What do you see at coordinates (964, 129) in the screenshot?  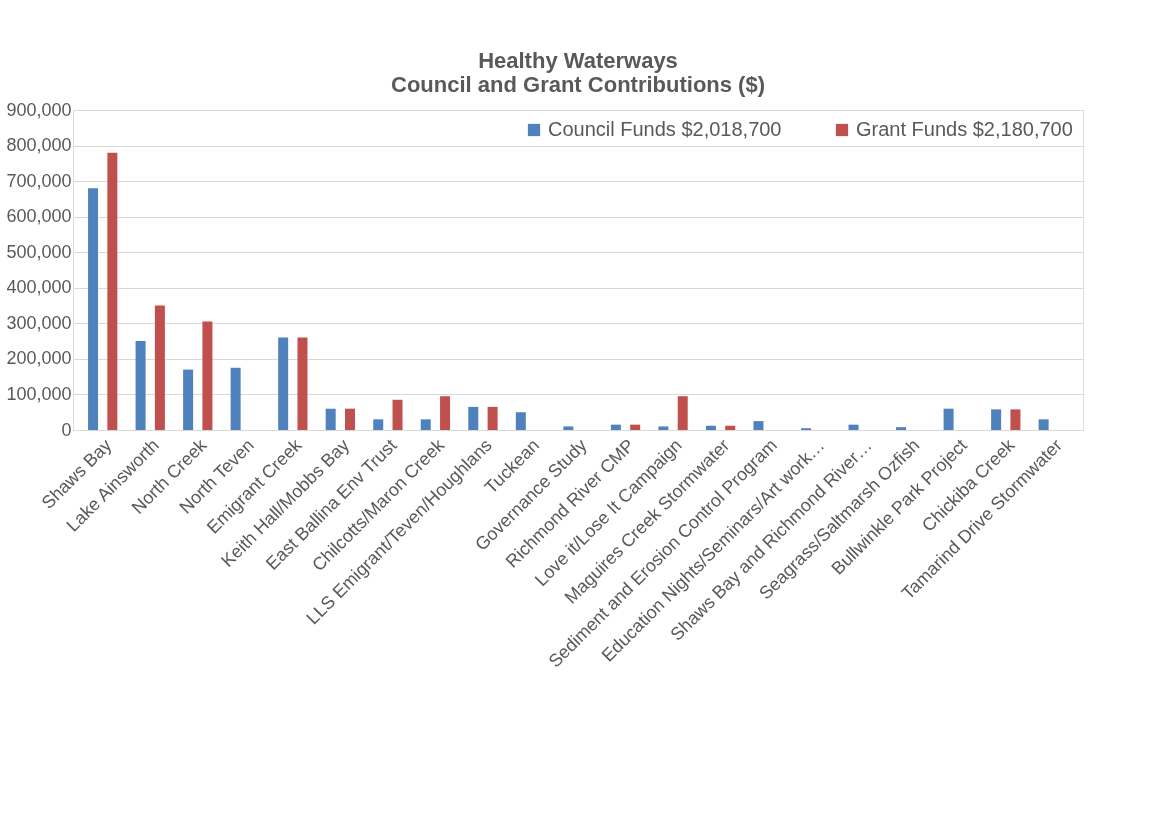 I see `legend-label: Grant Funds $2,180,700` at bounding box center [964, 129].